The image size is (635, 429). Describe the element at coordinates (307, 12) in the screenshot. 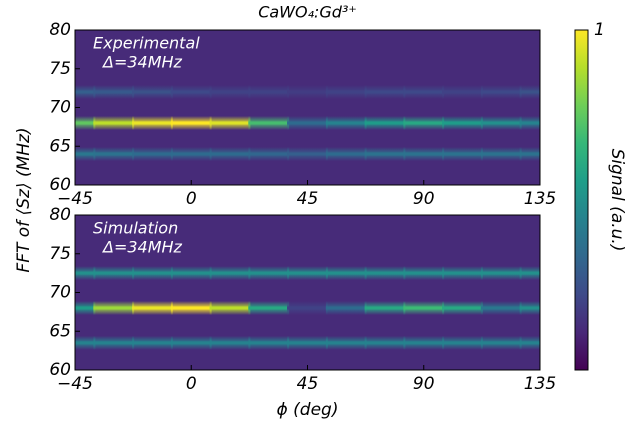

I see `chart-title: CaWO₄:Gd³⁺` at that location.